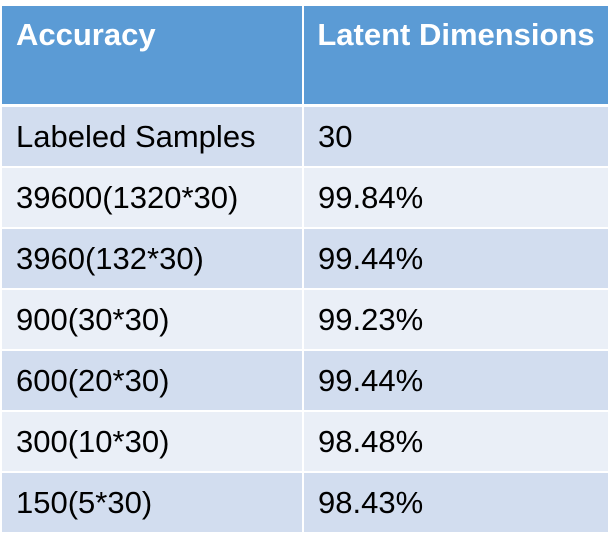 Image resolution: width=612 pixels, height=551 pixels. Describe the element at coordinates (456, 442) in the screenshot. I see `row-value-cell: 98.48%` at that location.